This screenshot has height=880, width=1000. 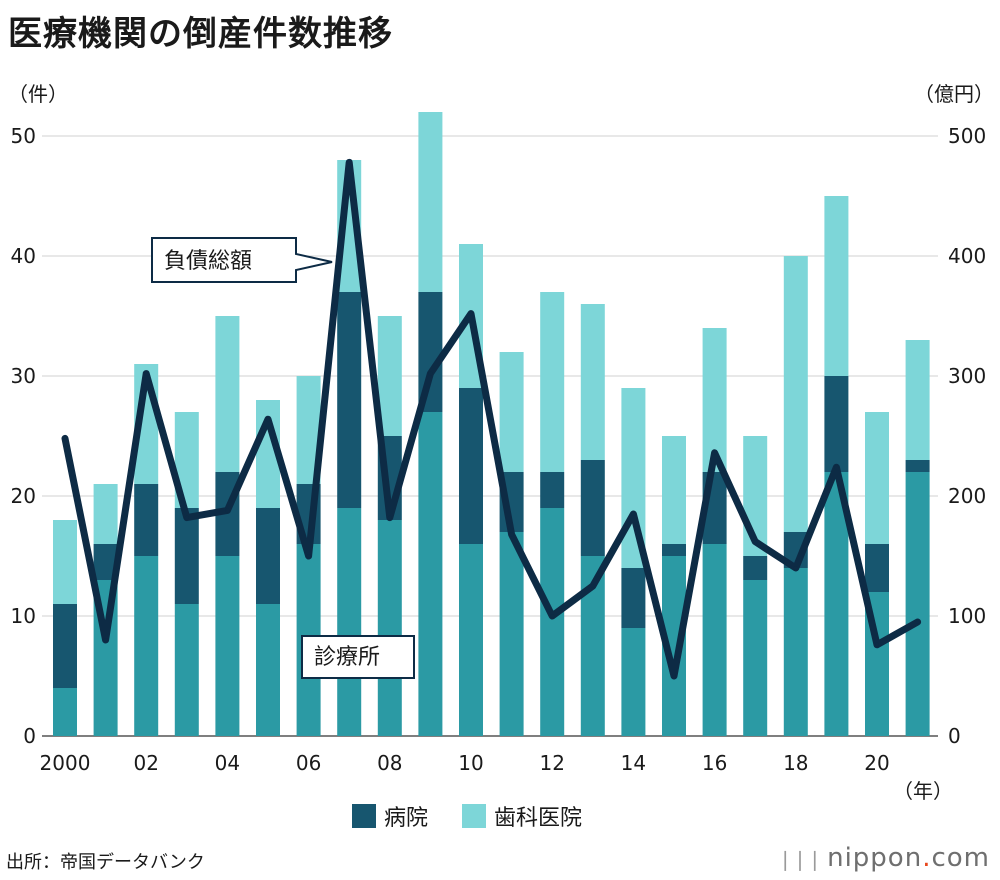 I want to click on brand-mark-icon: ❘❘❘, so click(x=799, y=859).